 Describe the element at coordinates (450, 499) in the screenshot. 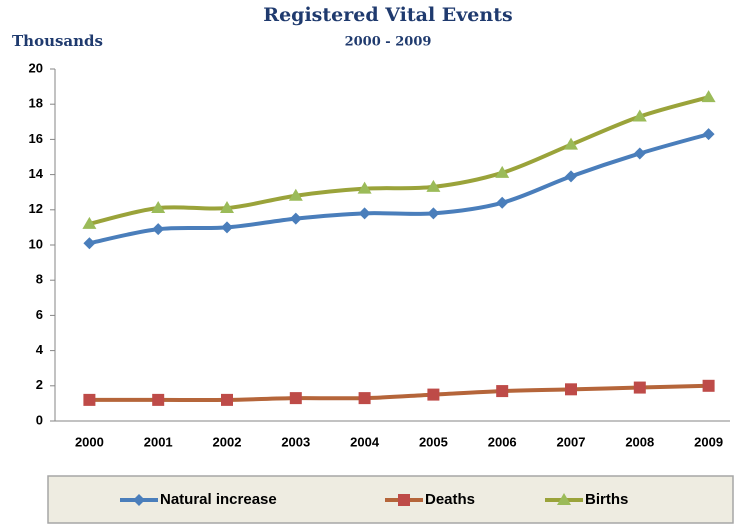

I see `legend-label: Deaths` at that location.